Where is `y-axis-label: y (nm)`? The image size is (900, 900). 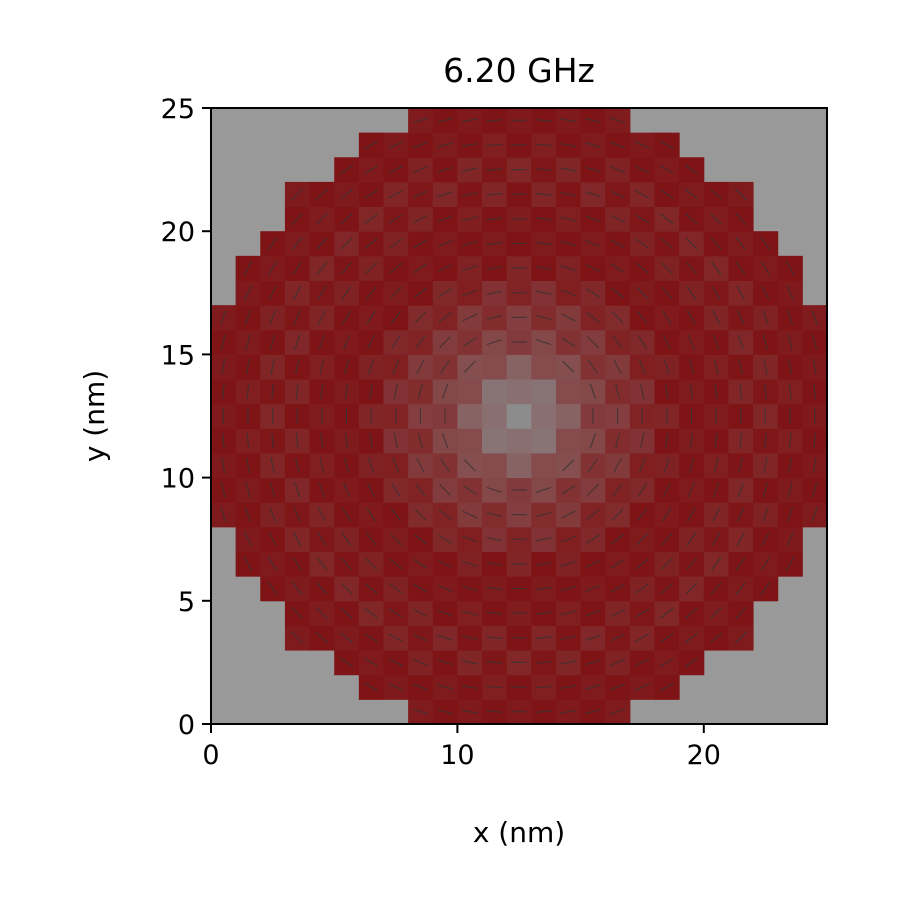 y-axis-label: y (nm) is located at coordinates (94, 416).